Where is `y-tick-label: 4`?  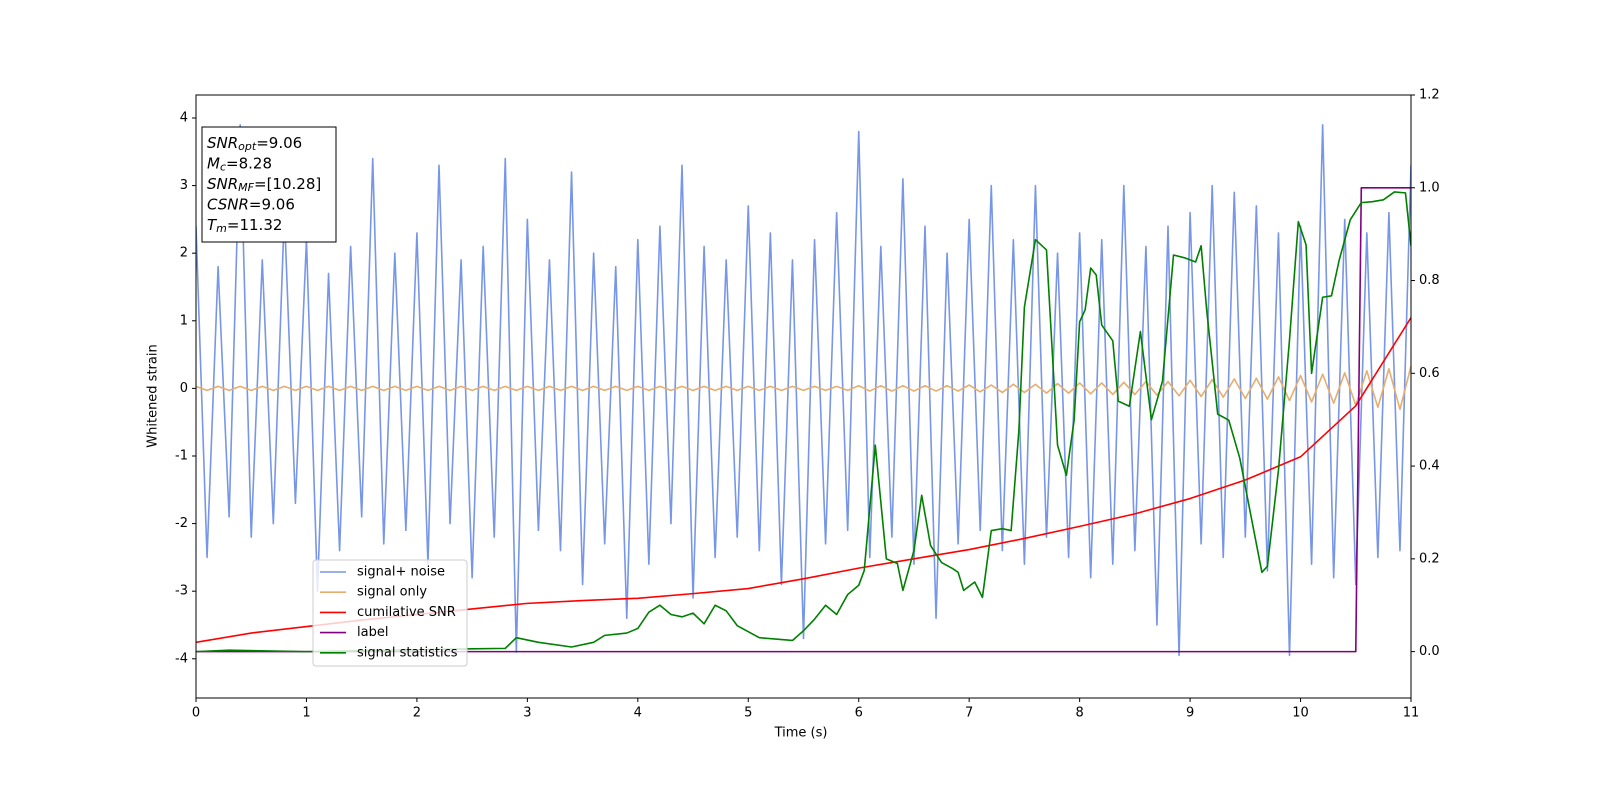 y-tick-label: 4 is located at coordinates (184, 117).